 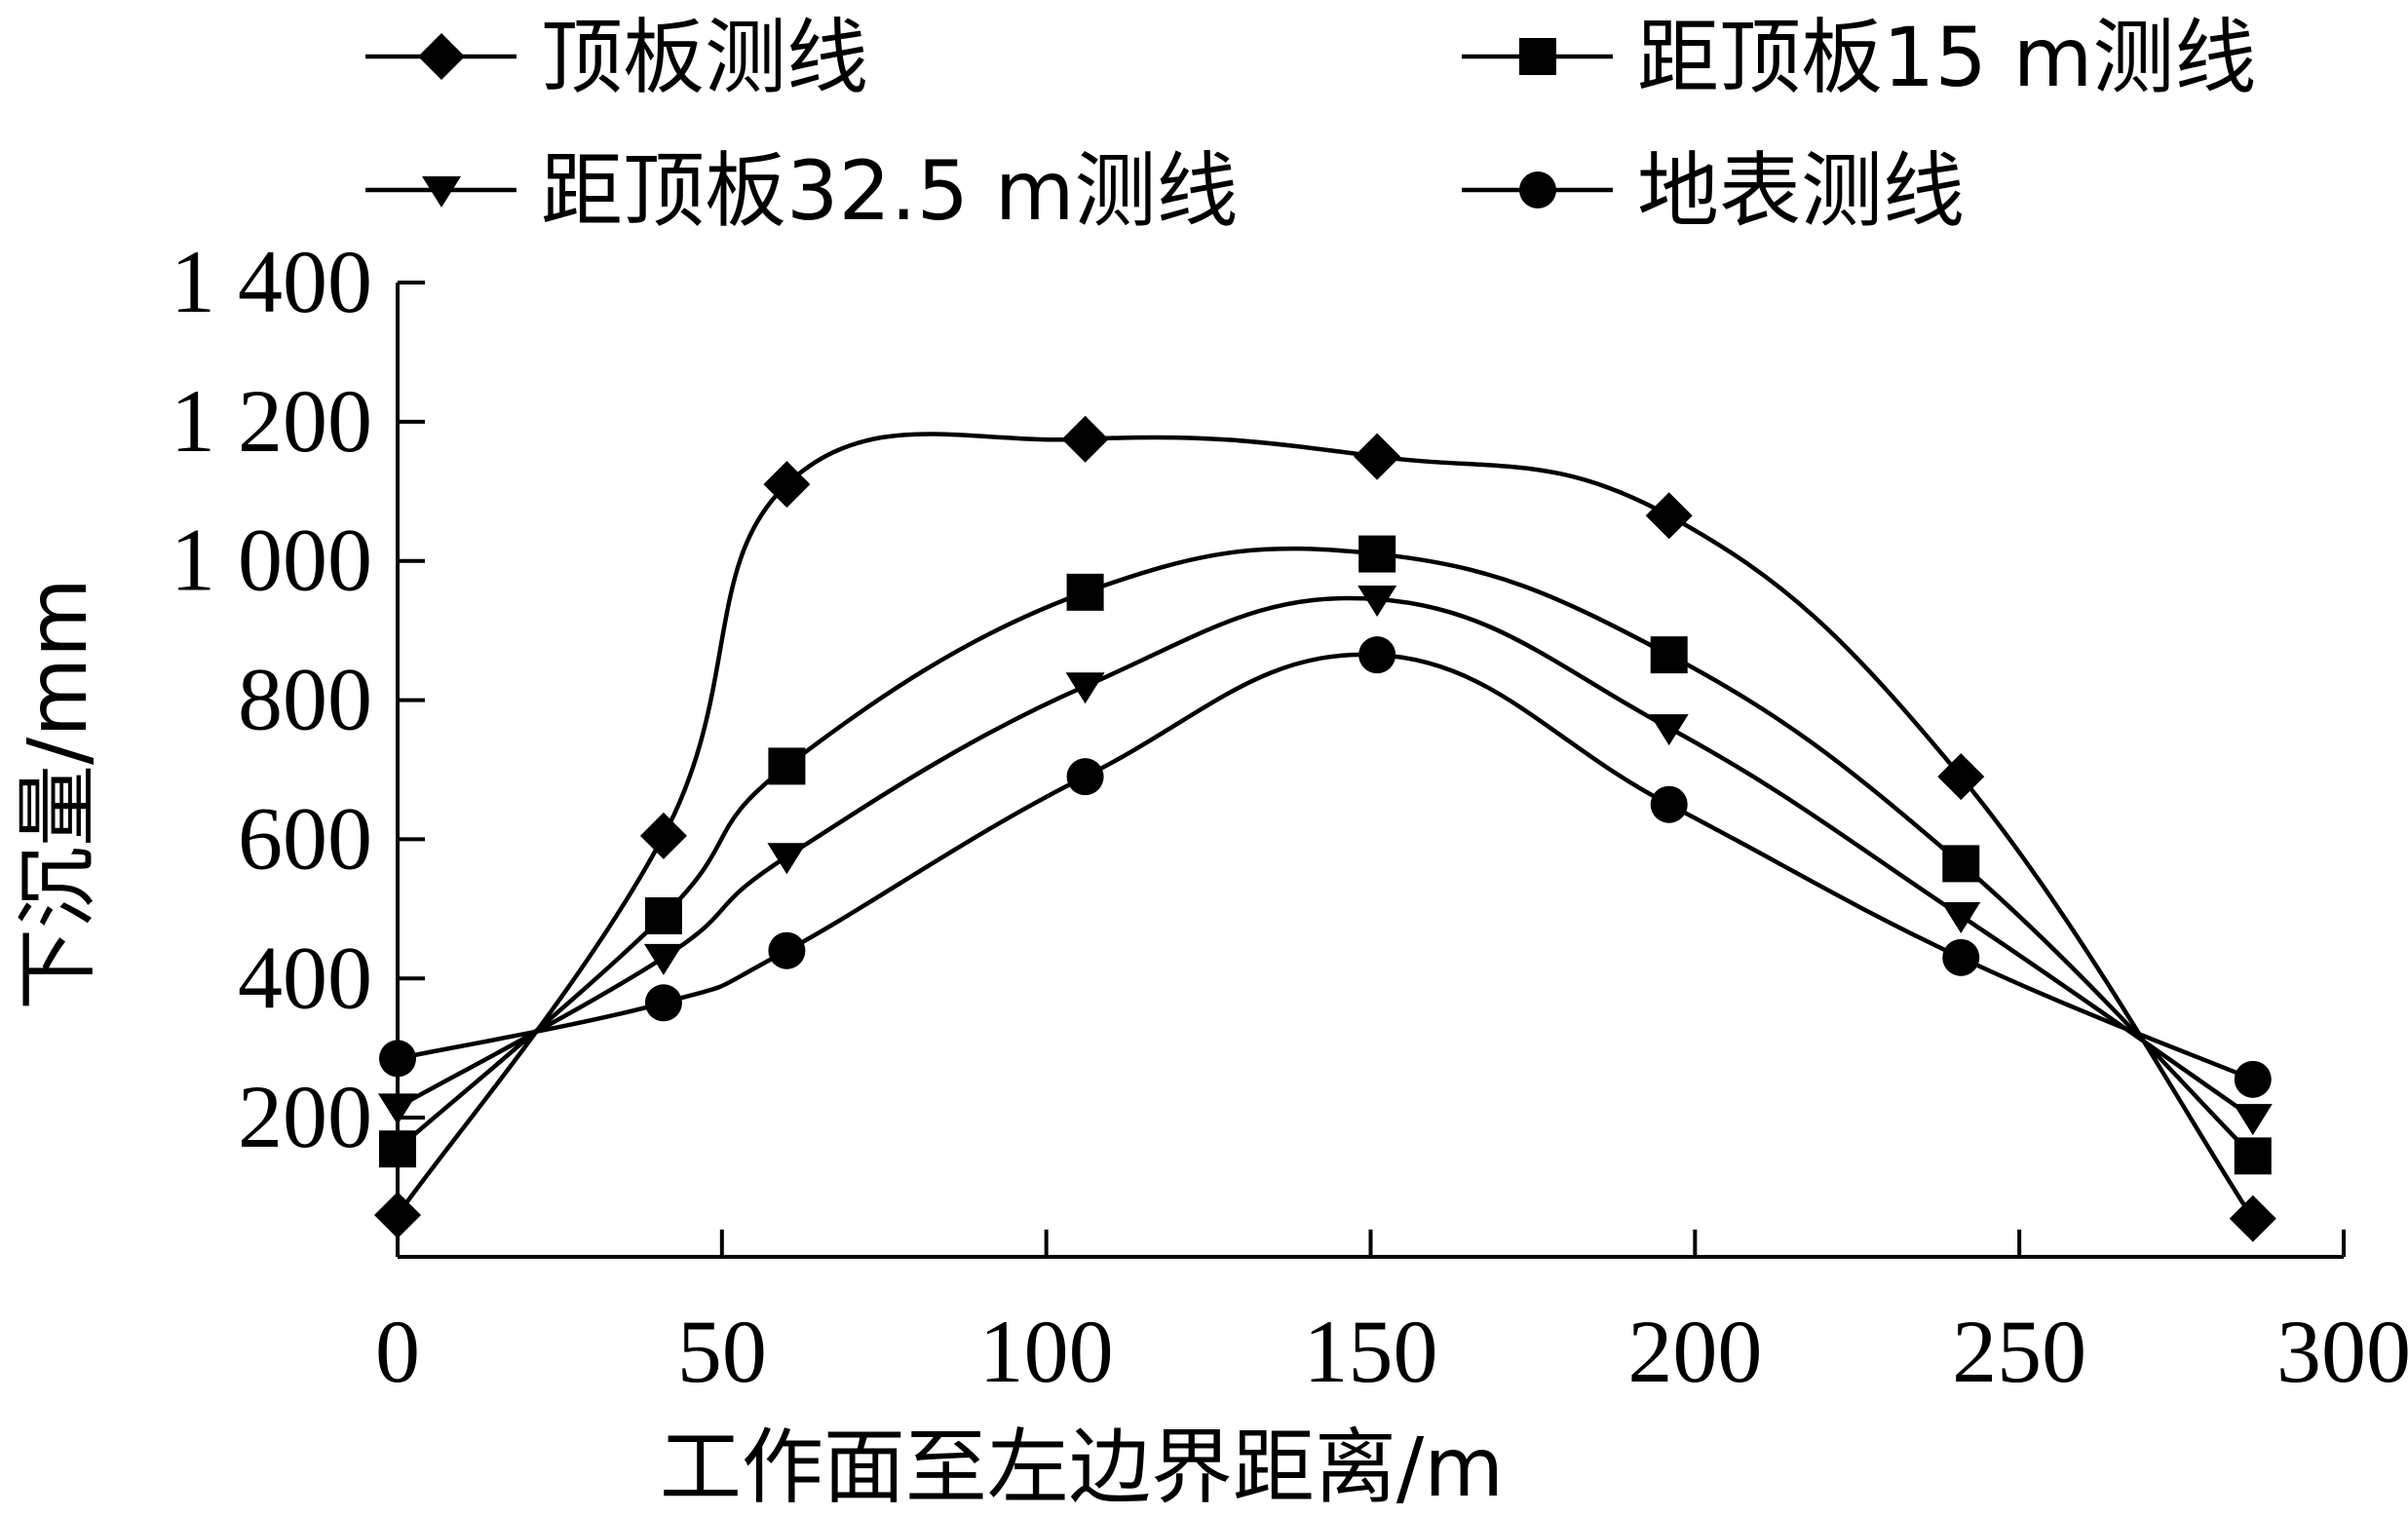 What do you see at coordinates (2342, 1351) in the screenshot?
I see `x-tick-label: 300` at bounding box center [2342, 1351].